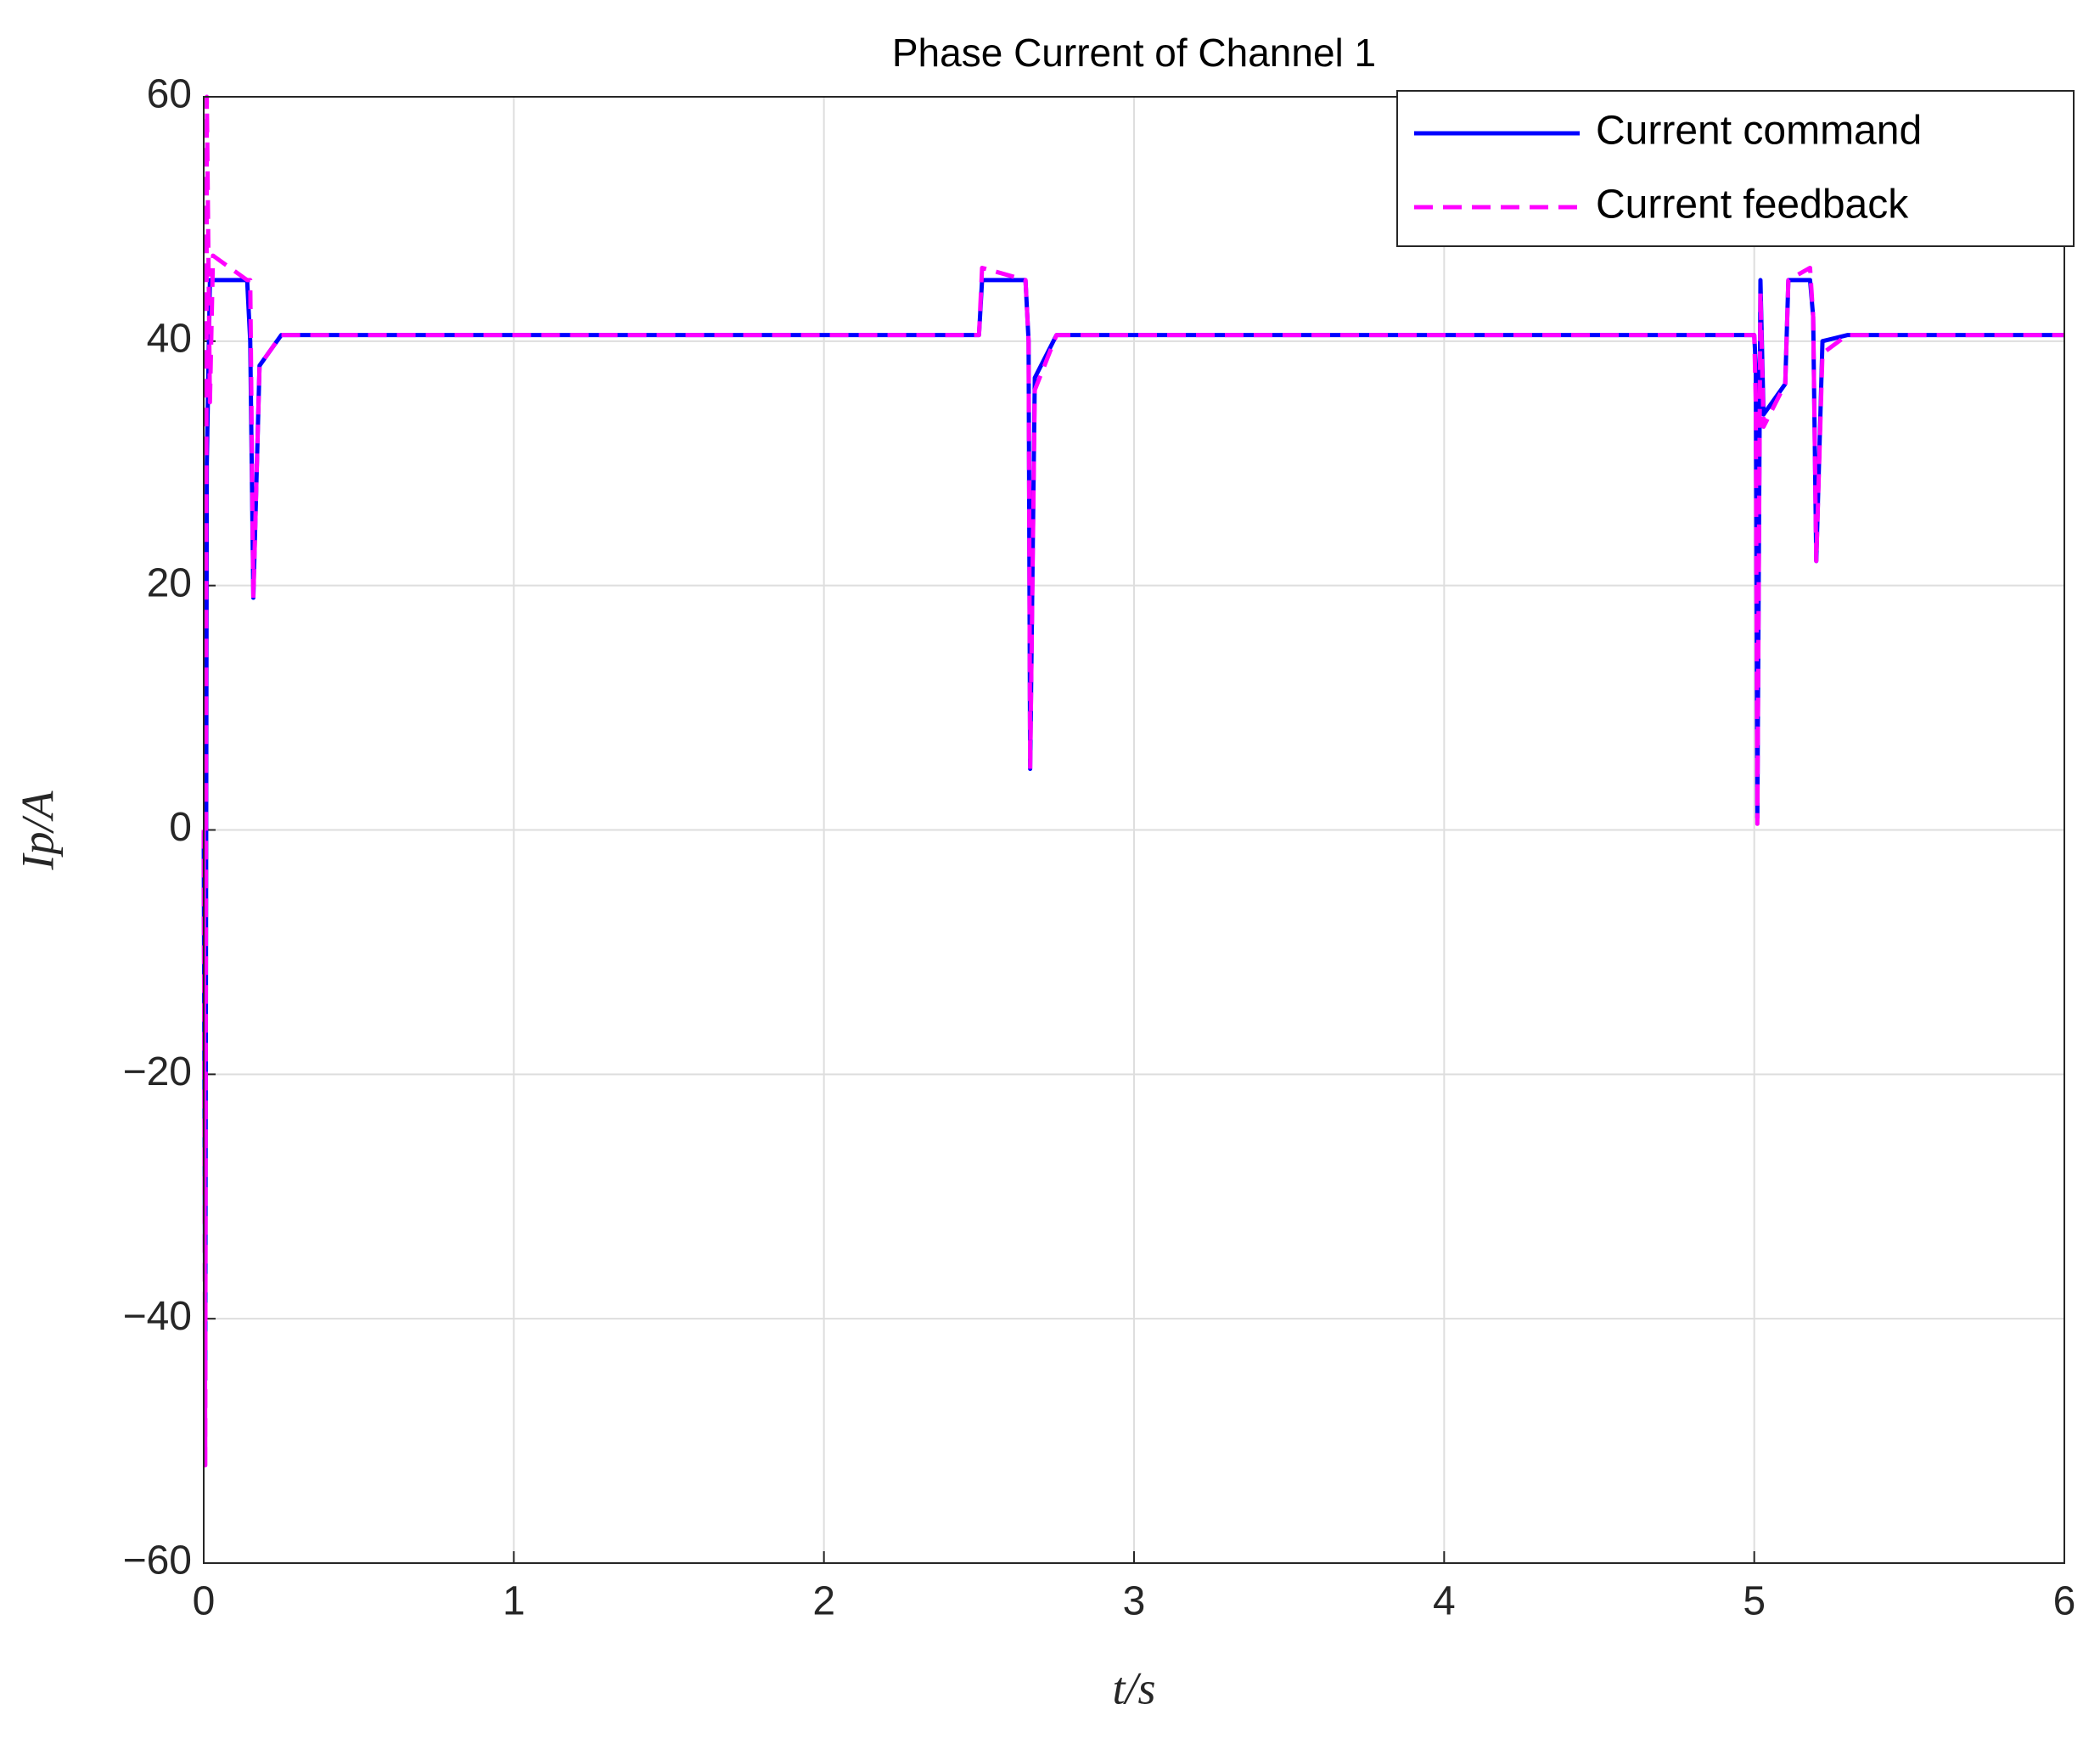 The image size is (2100, 1738). What do you see at coordinates (2064, 1601) in the screenshot?
I see `x-tick-label: 6` at bounding box center [2064, 1601].